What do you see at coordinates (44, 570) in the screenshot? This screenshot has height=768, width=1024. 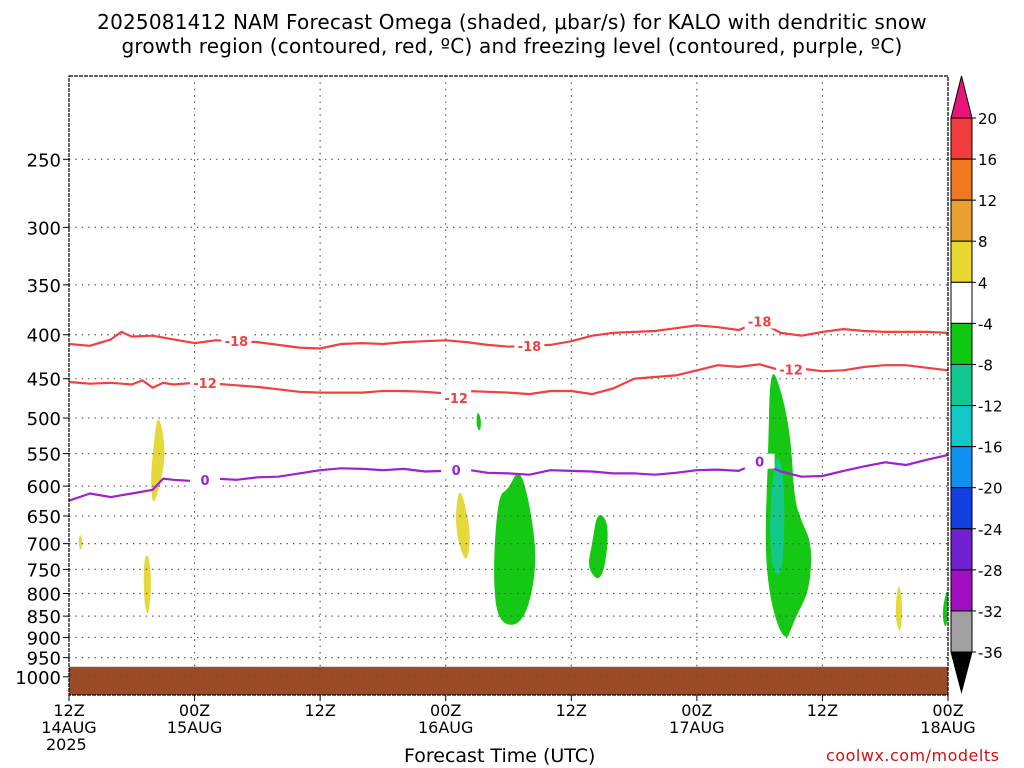 I see `y-tick-label: 750` at bounding box center [44, 570].